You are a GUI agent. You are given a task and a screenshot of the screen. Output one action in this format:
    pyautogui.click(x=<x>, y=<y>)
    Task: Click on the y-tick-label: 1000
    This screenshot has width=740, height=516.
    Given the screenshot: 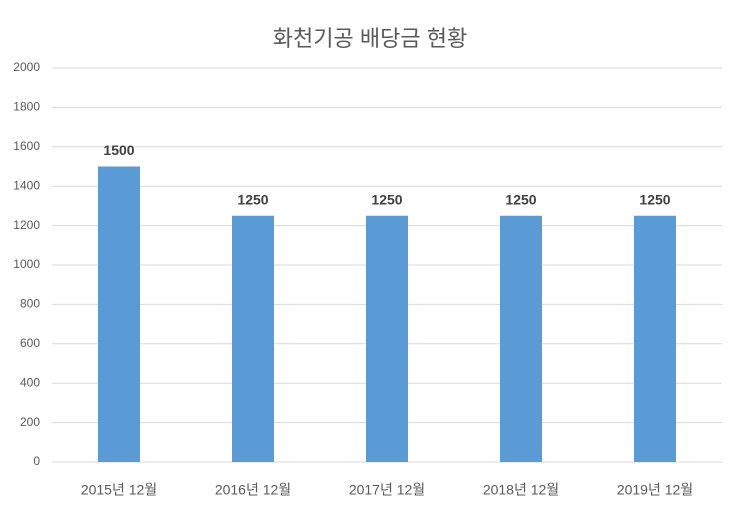 What is the action you would take?
    pyautogui.click(x=26, y=264)
    